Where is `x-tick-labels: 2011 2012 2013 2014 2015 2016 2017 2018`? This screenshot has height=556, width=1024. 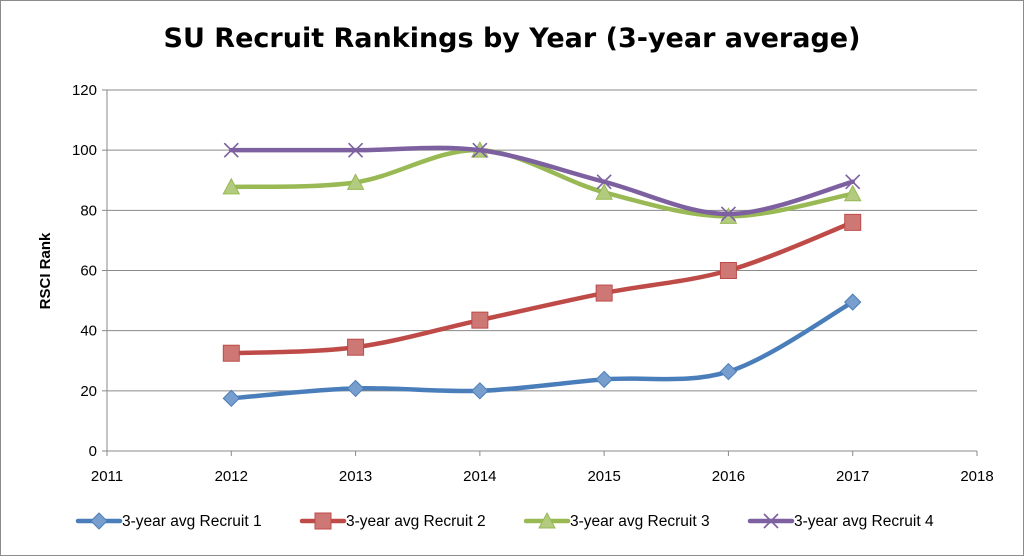
x-tick-labels: 2011 2012 2013 2014 2015 2016 2017 2018 is located at coordinates (542, 476).